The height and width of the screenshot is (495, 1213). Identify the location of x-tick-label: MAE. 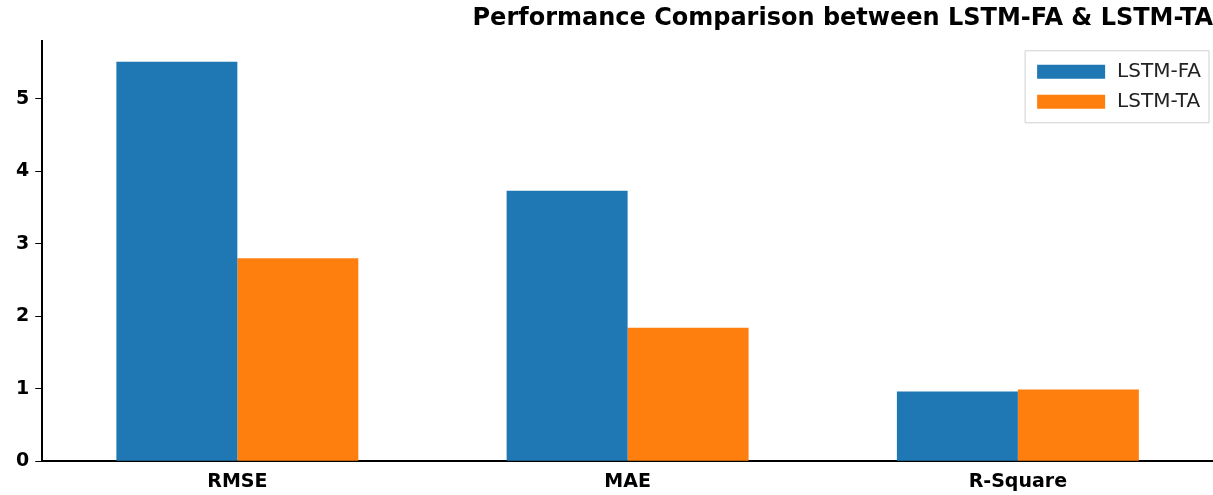
(627, 479).